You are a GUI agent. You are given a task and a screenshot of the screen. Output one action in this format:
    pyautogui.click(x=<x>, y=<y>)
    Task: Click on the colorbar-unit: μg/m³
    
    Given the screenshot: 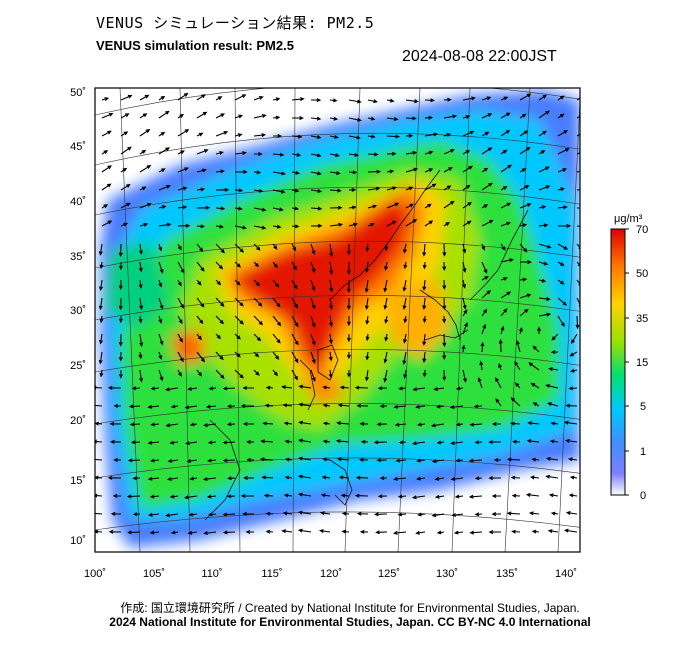 What is the action you would take?
    pyautogui.click(x=628, y=219)
    